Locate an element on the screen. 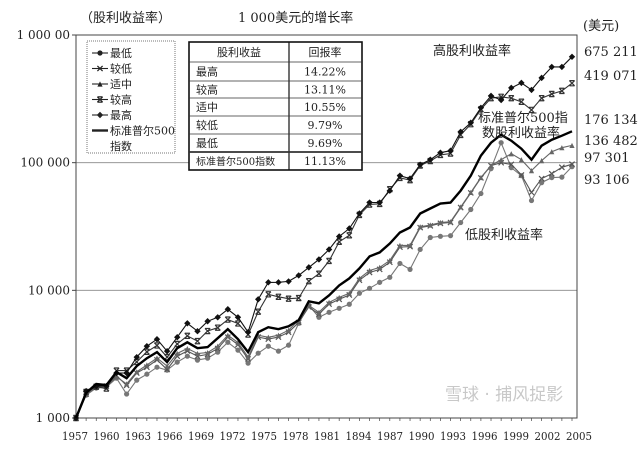  table-cell-category: 最低 is located at coordinates (207, 143).